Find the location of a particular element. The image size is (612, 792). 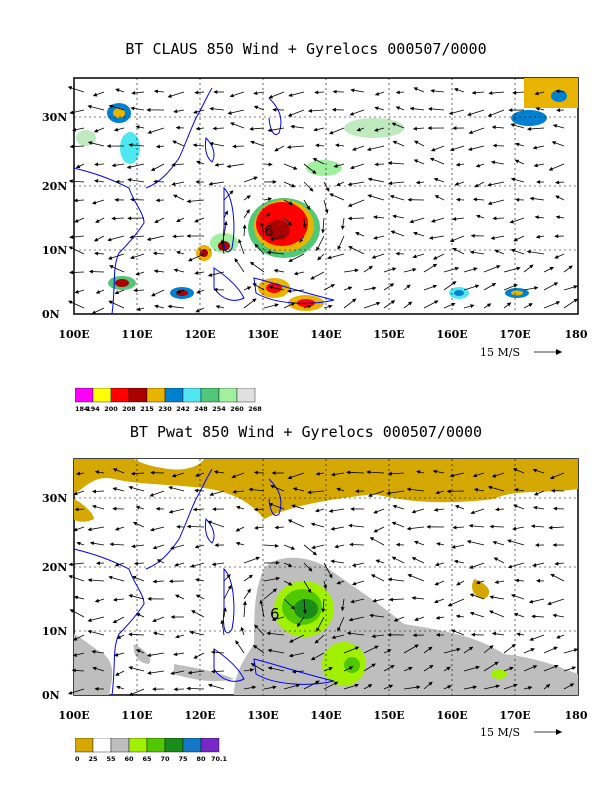

x-tick: 130E is located at coordinates (262, 715).